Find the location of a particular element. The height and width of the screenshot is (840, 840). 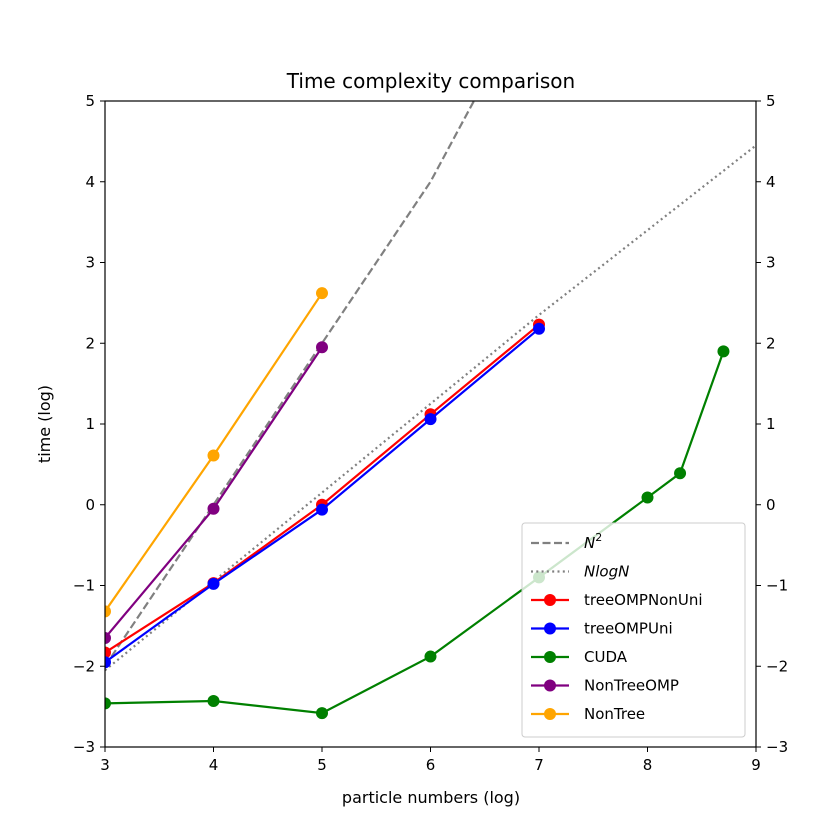

legend-marker-cuda is located at coordinates (550, 657).